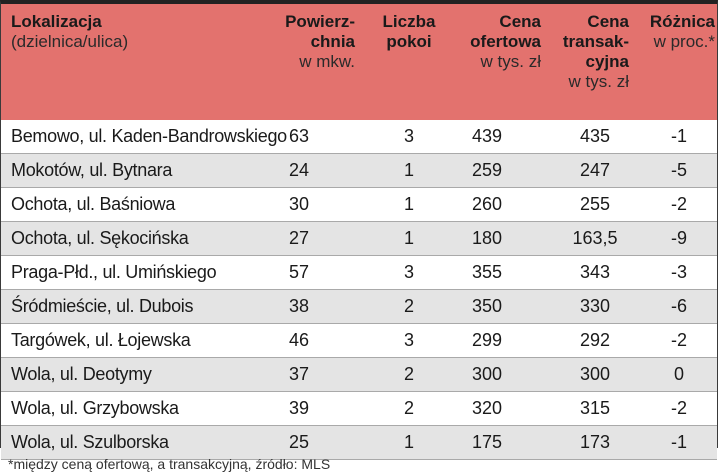  What do you see at coordinates (359, 341) in the screenshot?
I see `table-row: Targówek, ul. Łojewska 46 3 299 292 -2` at bounding box center [359, 341].